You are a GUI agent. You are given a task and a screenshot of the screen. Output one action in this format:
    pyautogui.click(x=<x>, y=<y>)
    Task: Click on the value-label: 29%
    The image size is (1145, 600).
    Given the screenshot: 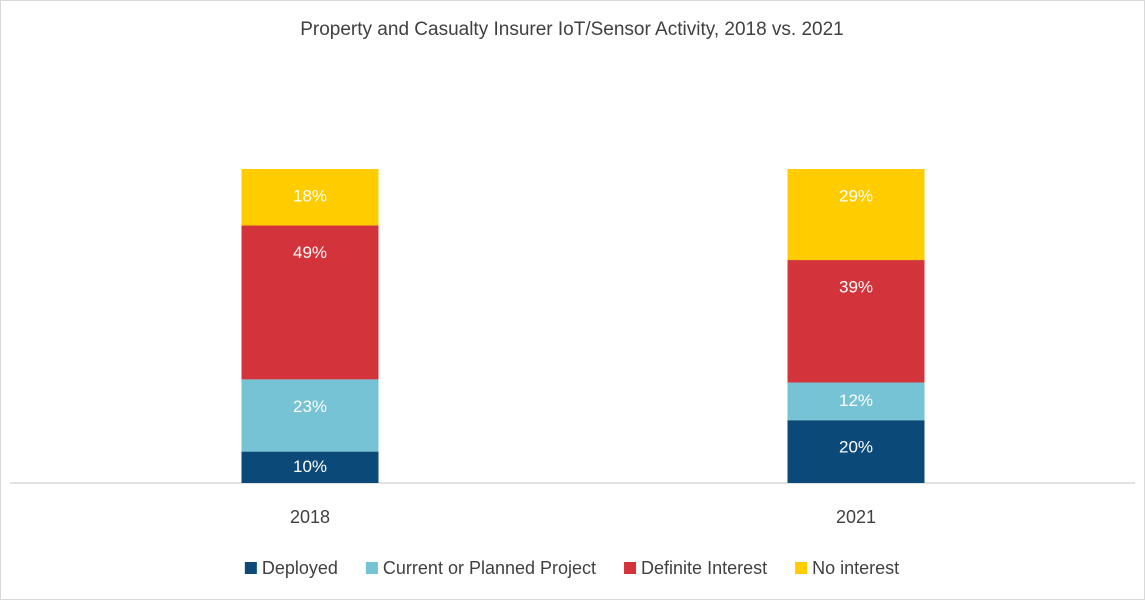 What is the action you would take?
    pyautogui.click(x=856, y=195)
    